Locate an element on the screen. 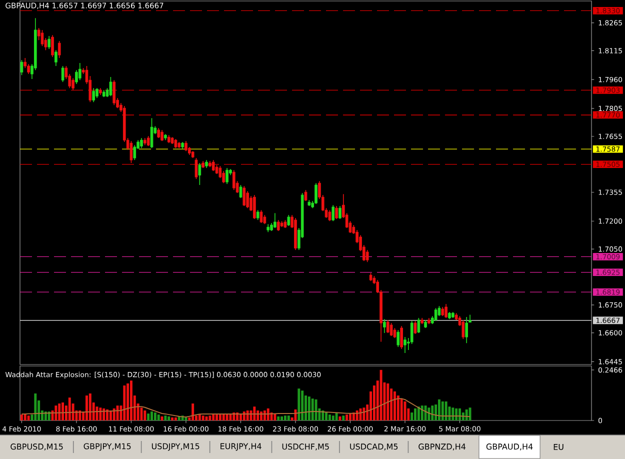  text: USDJPY,M15 is located at coordinates (176, 447).